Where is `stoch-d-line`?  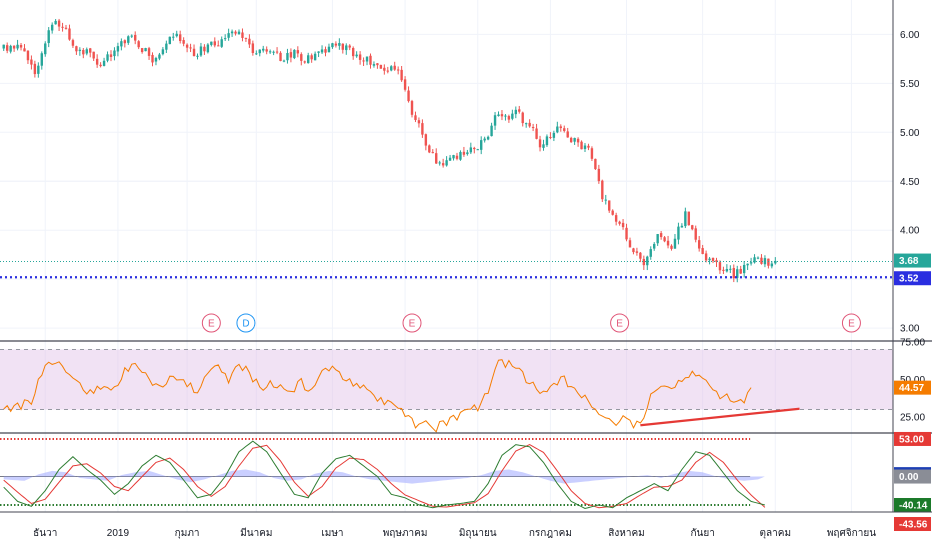
stoch-d-line is located at coordinates (384, 476).